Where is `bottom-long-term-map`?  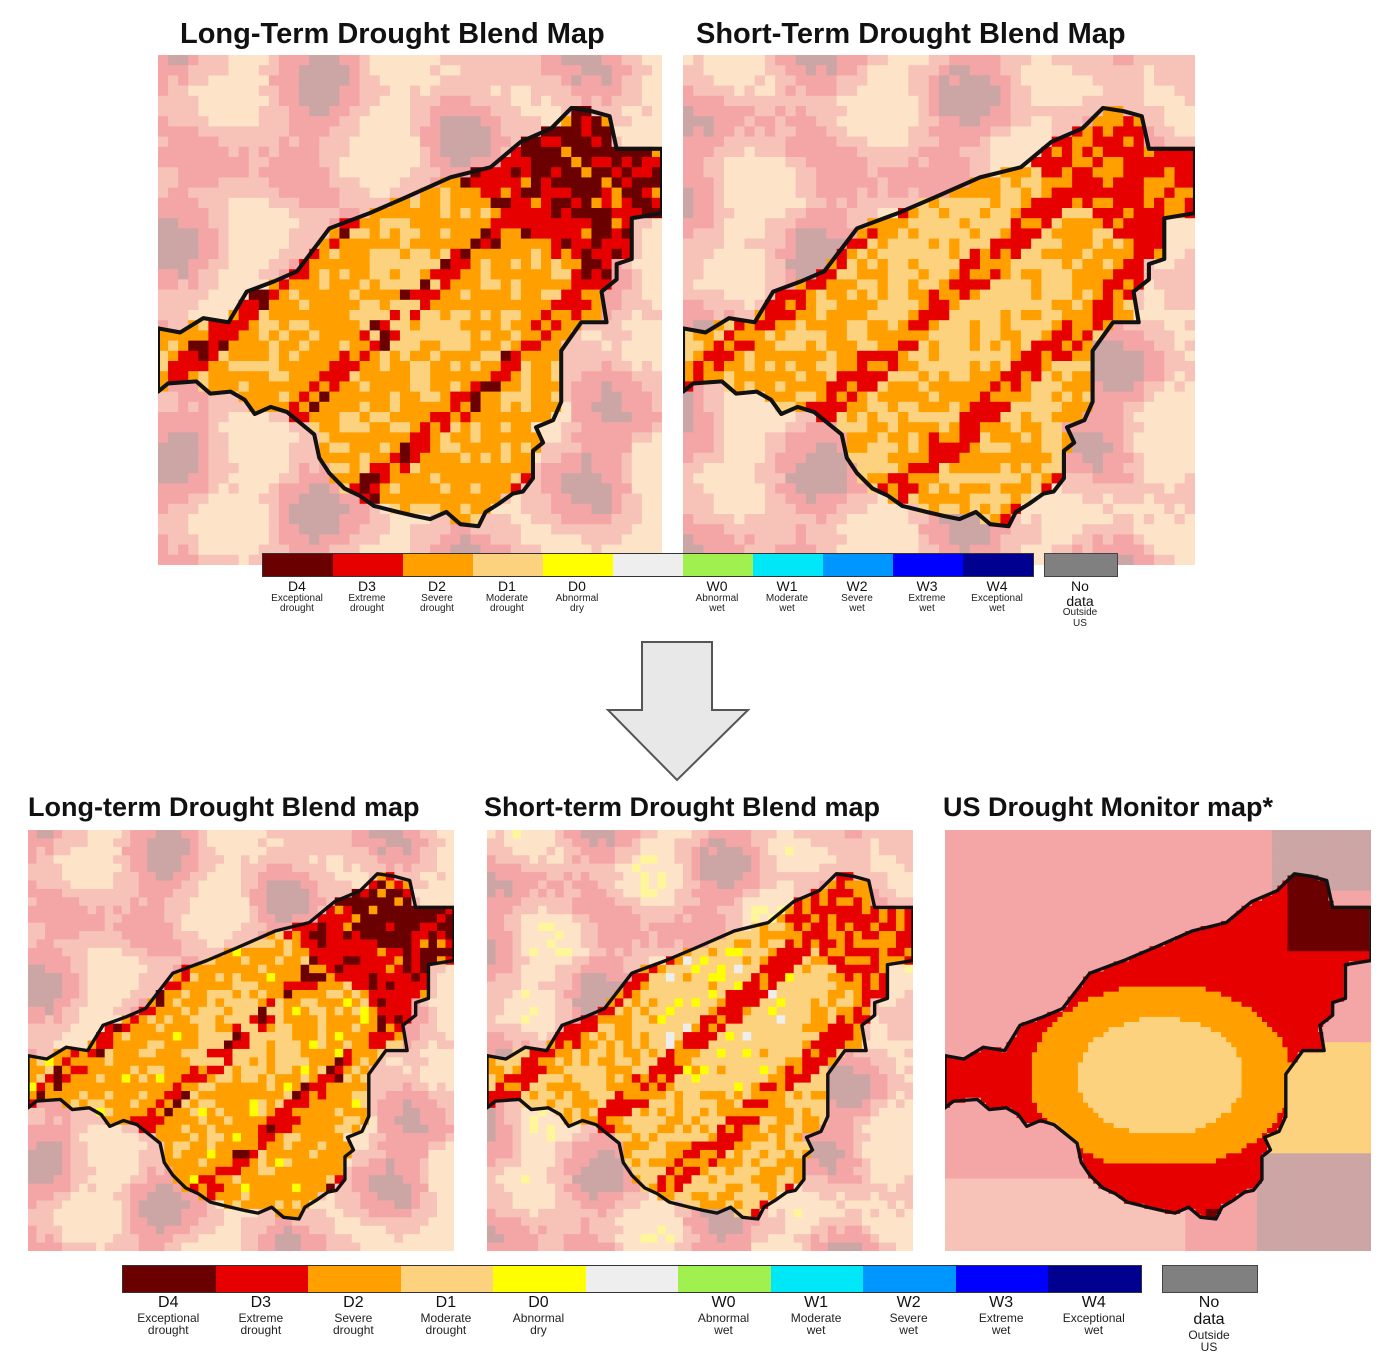 bottom-long-term-map is located at coordinates (241, 1040).